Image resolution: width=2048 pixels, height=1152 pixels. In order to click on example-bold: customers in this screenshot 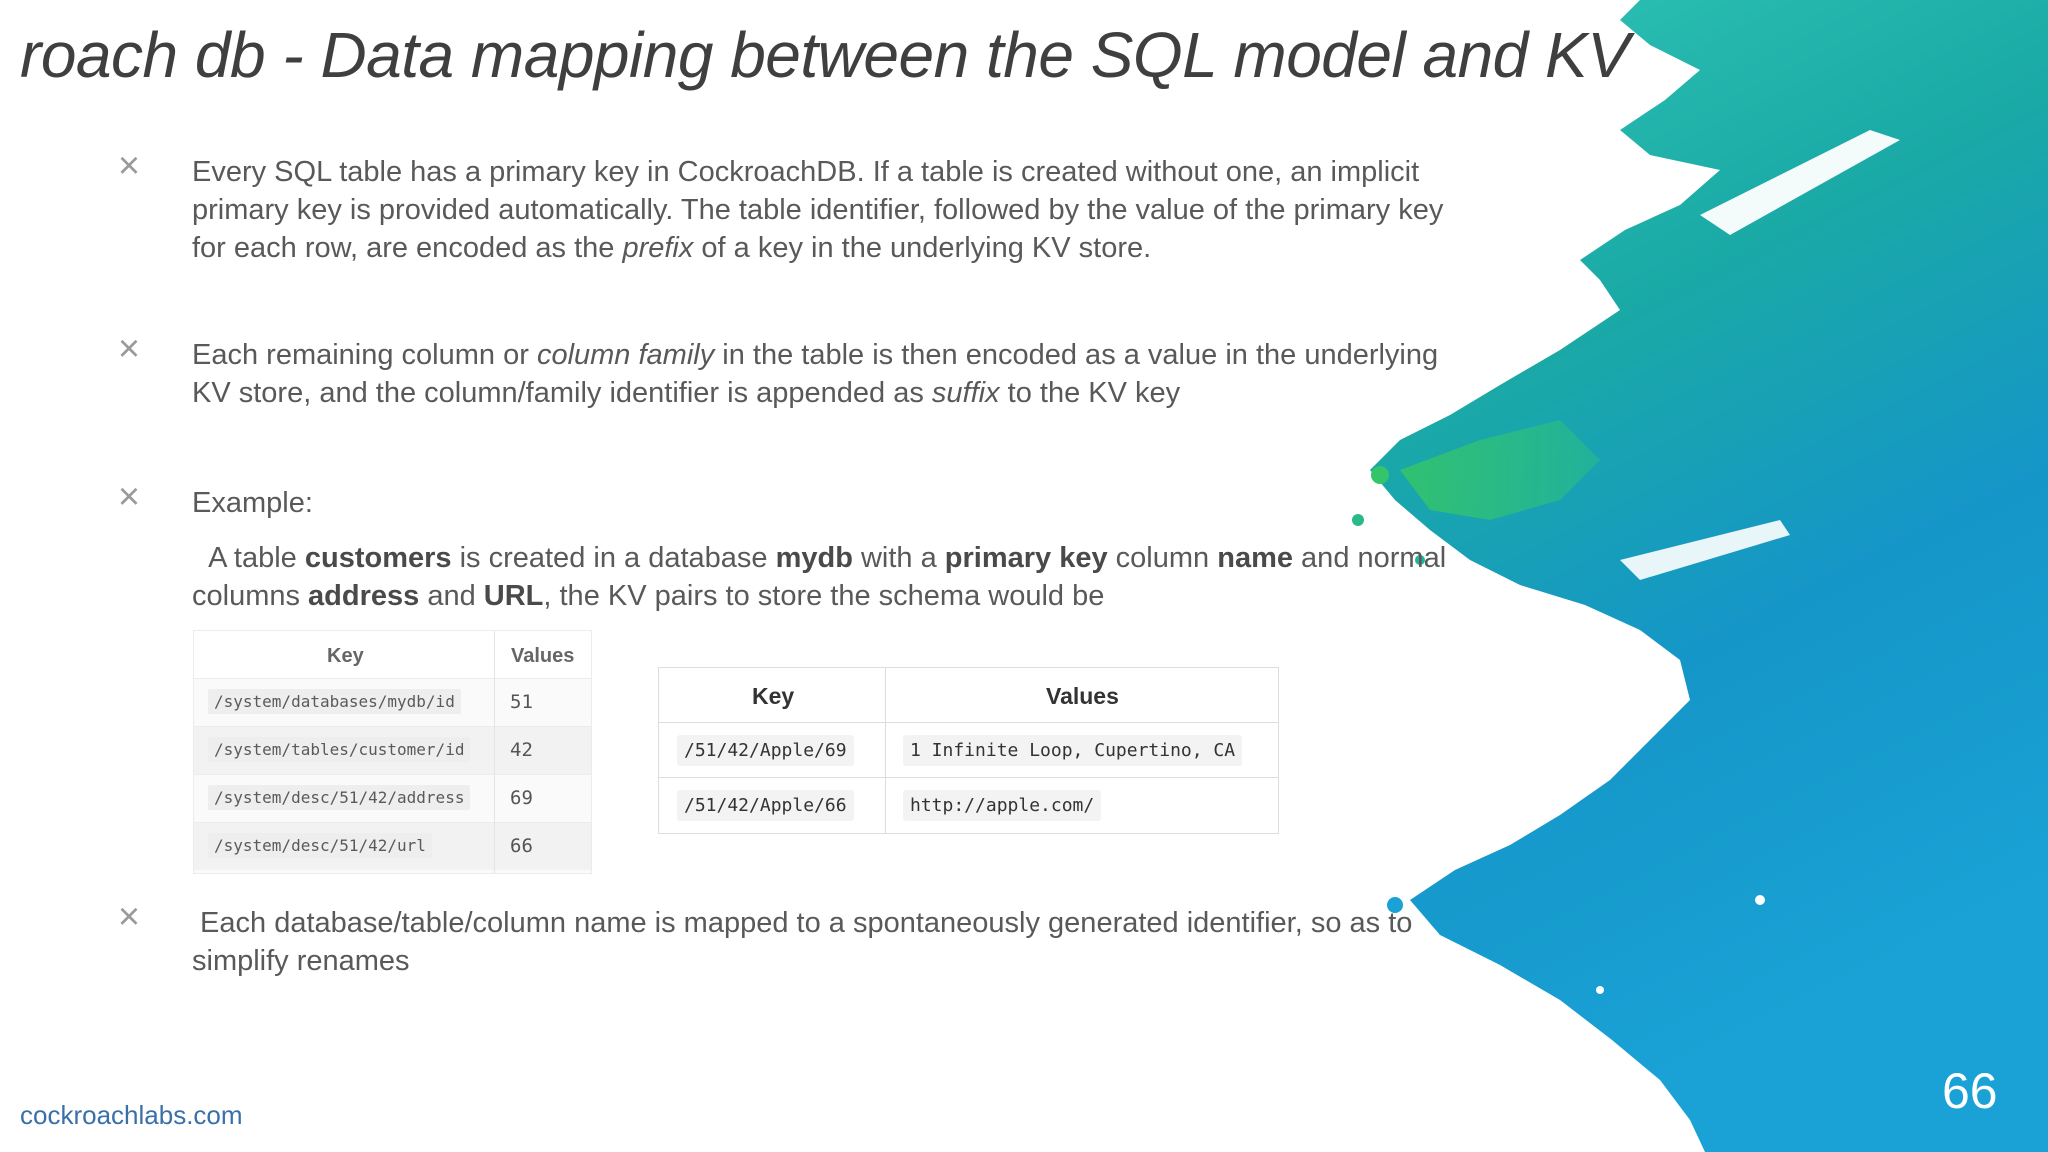, I will do `click(378, 558)`.